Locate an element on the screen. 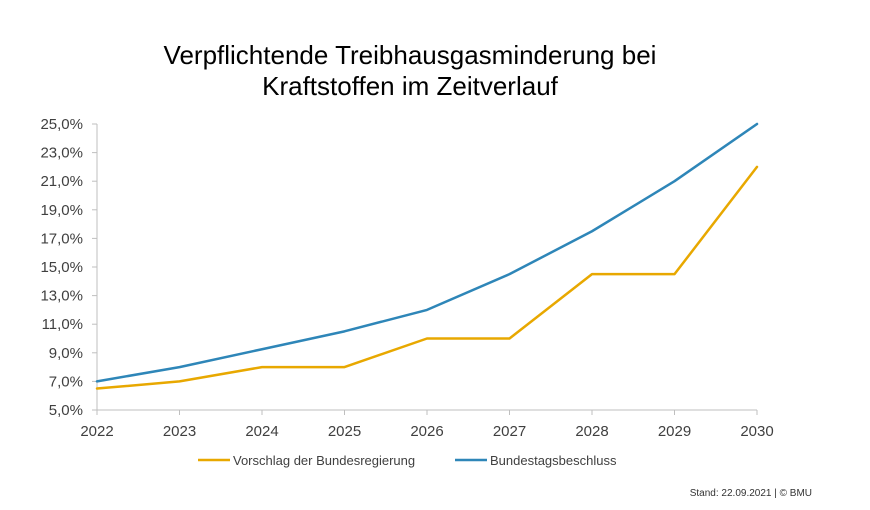 Image resolution: width=870 pixels, height=510 pixels. x-tick-label: 2028 is located at coordinates (591, 431).